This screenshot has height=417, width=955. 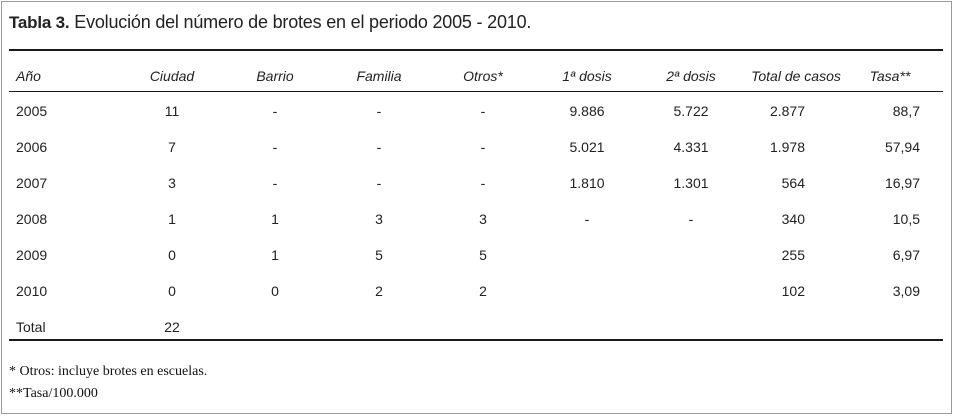 What do you see at coordinates (275, 291) in the screenshot?
I see `table-cell-barrio: 0` at bounding box center [275, 291].